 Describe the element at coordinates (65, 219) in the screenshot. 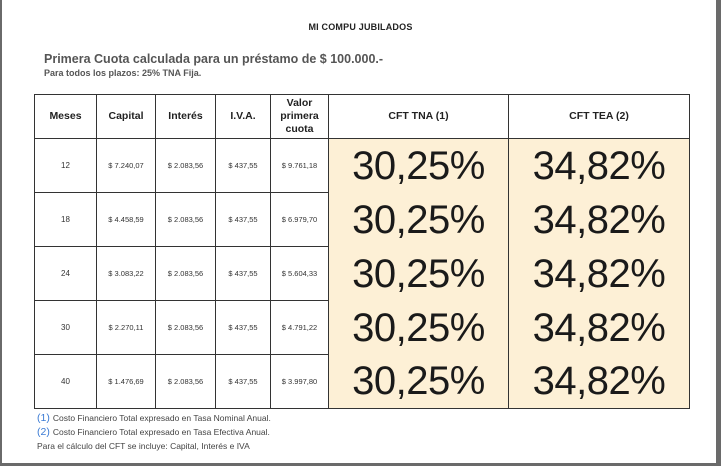

I see `cell-meses: 18` at that location.